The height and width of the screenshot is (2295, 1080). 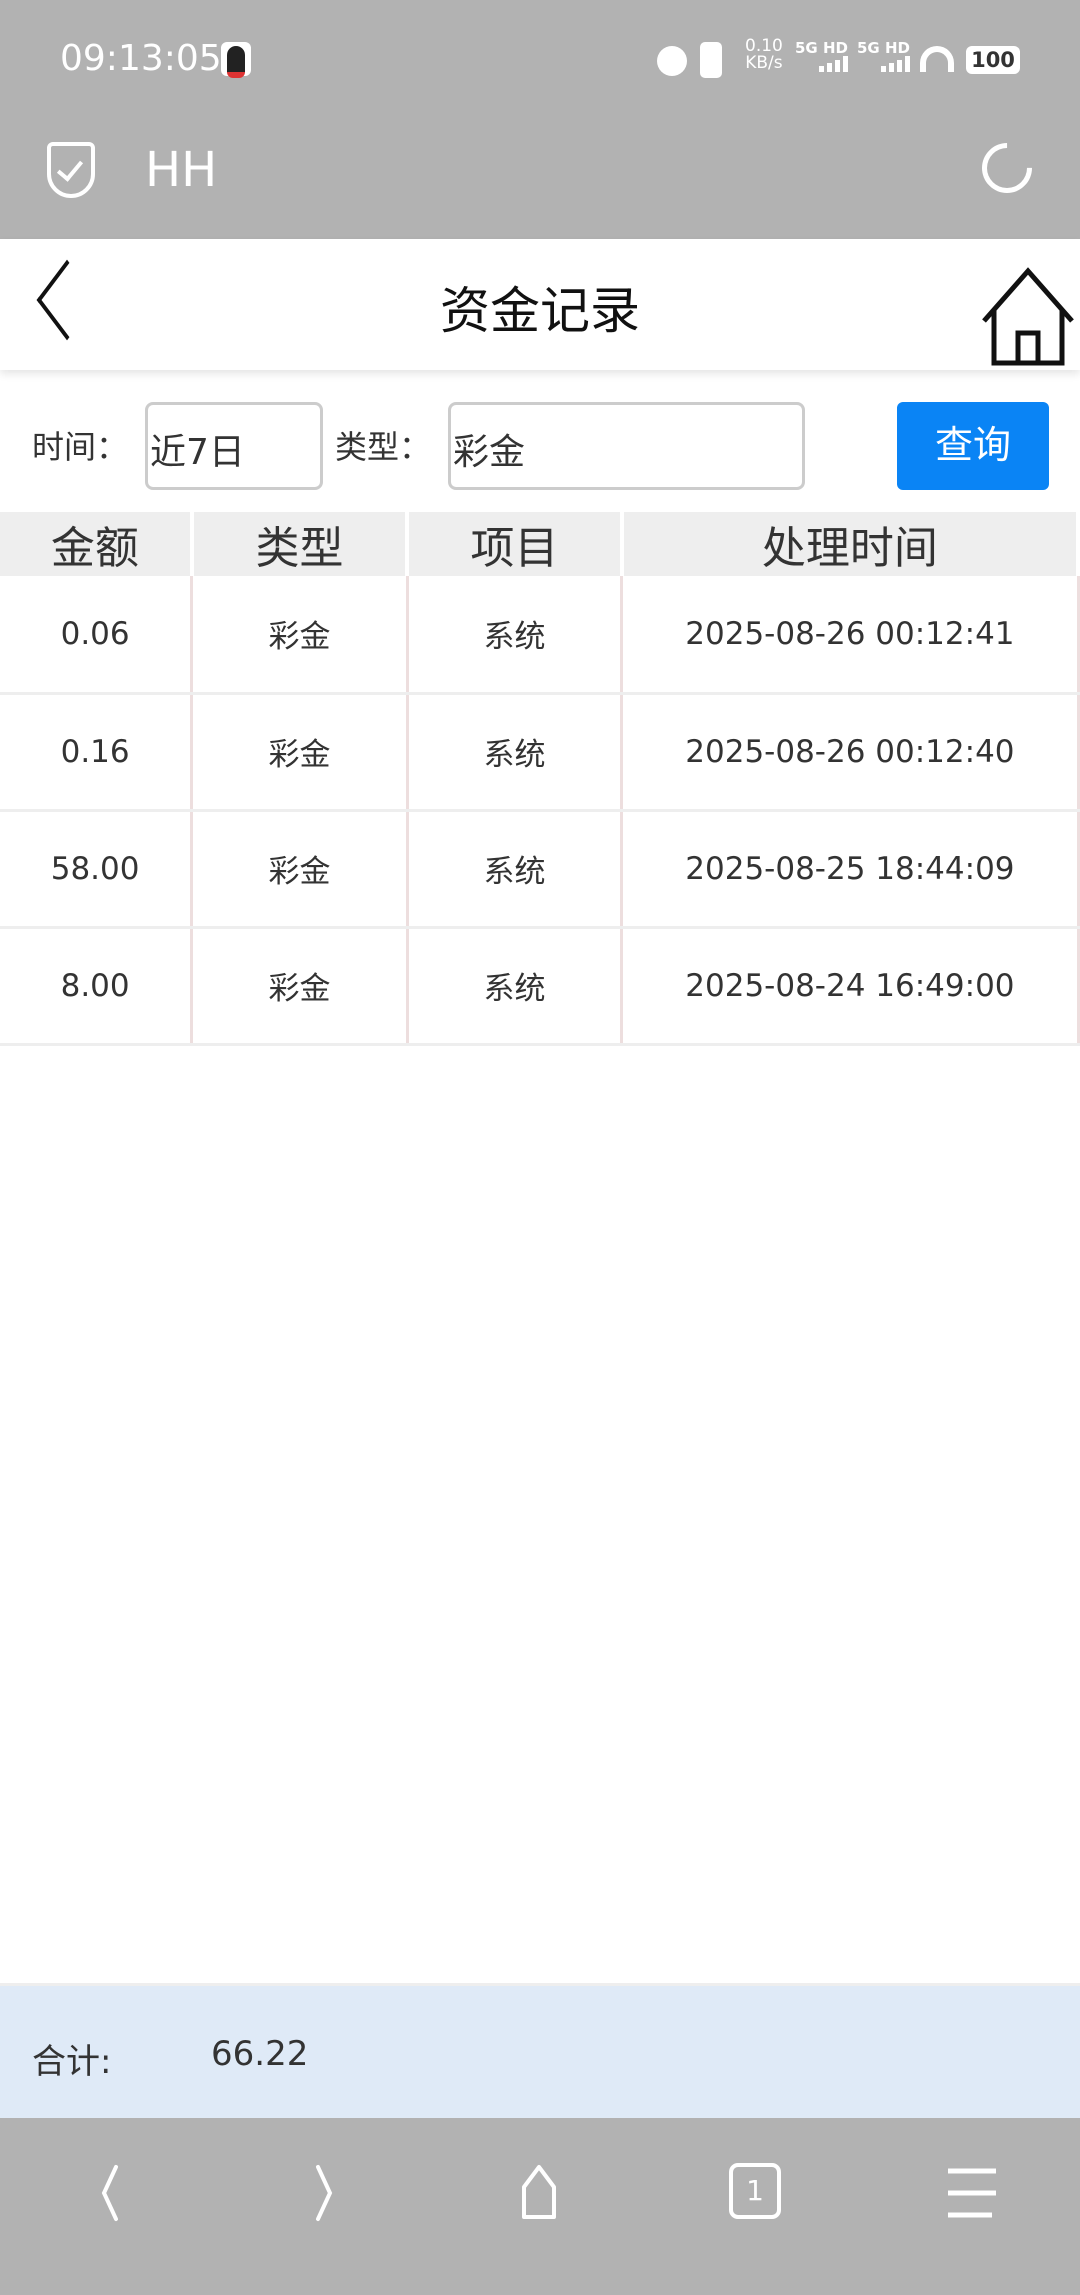 What do you see at coordinates (181, 170) in the screenshot?
I see `site-title: HH` at bounding box center [181, 170].